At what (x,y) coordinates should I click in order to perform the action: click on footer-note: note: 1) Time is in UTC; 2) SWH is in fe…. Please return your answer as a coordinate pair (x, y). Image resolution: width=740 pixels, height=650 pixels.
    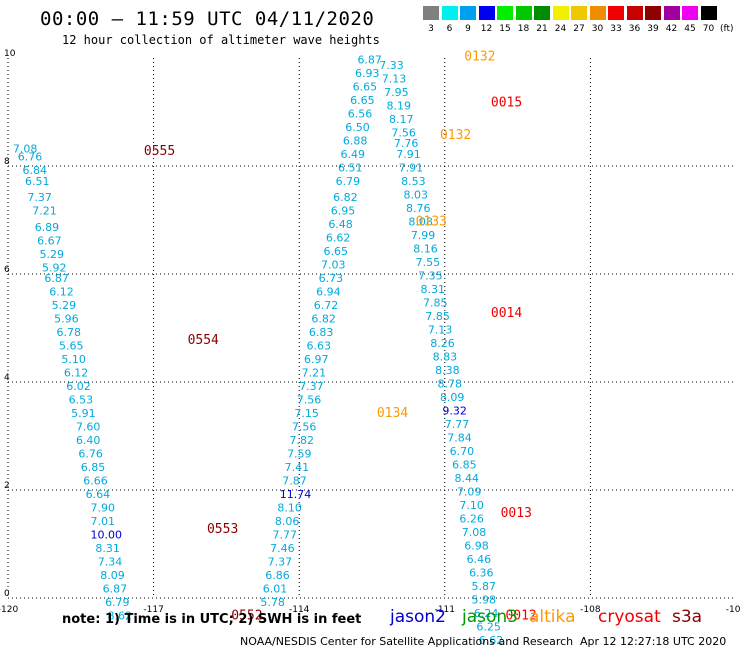
    Looking at the image, I should click on (212, 619).